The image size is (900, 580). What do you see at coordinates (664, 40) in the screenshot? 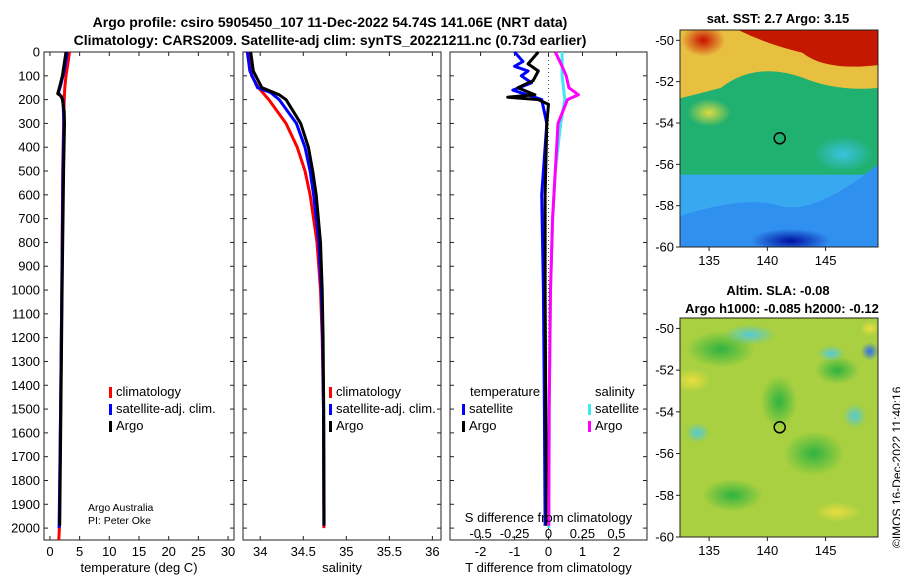
I see `sst_map-ytick-label: -50` at bounding box center [664, 40].